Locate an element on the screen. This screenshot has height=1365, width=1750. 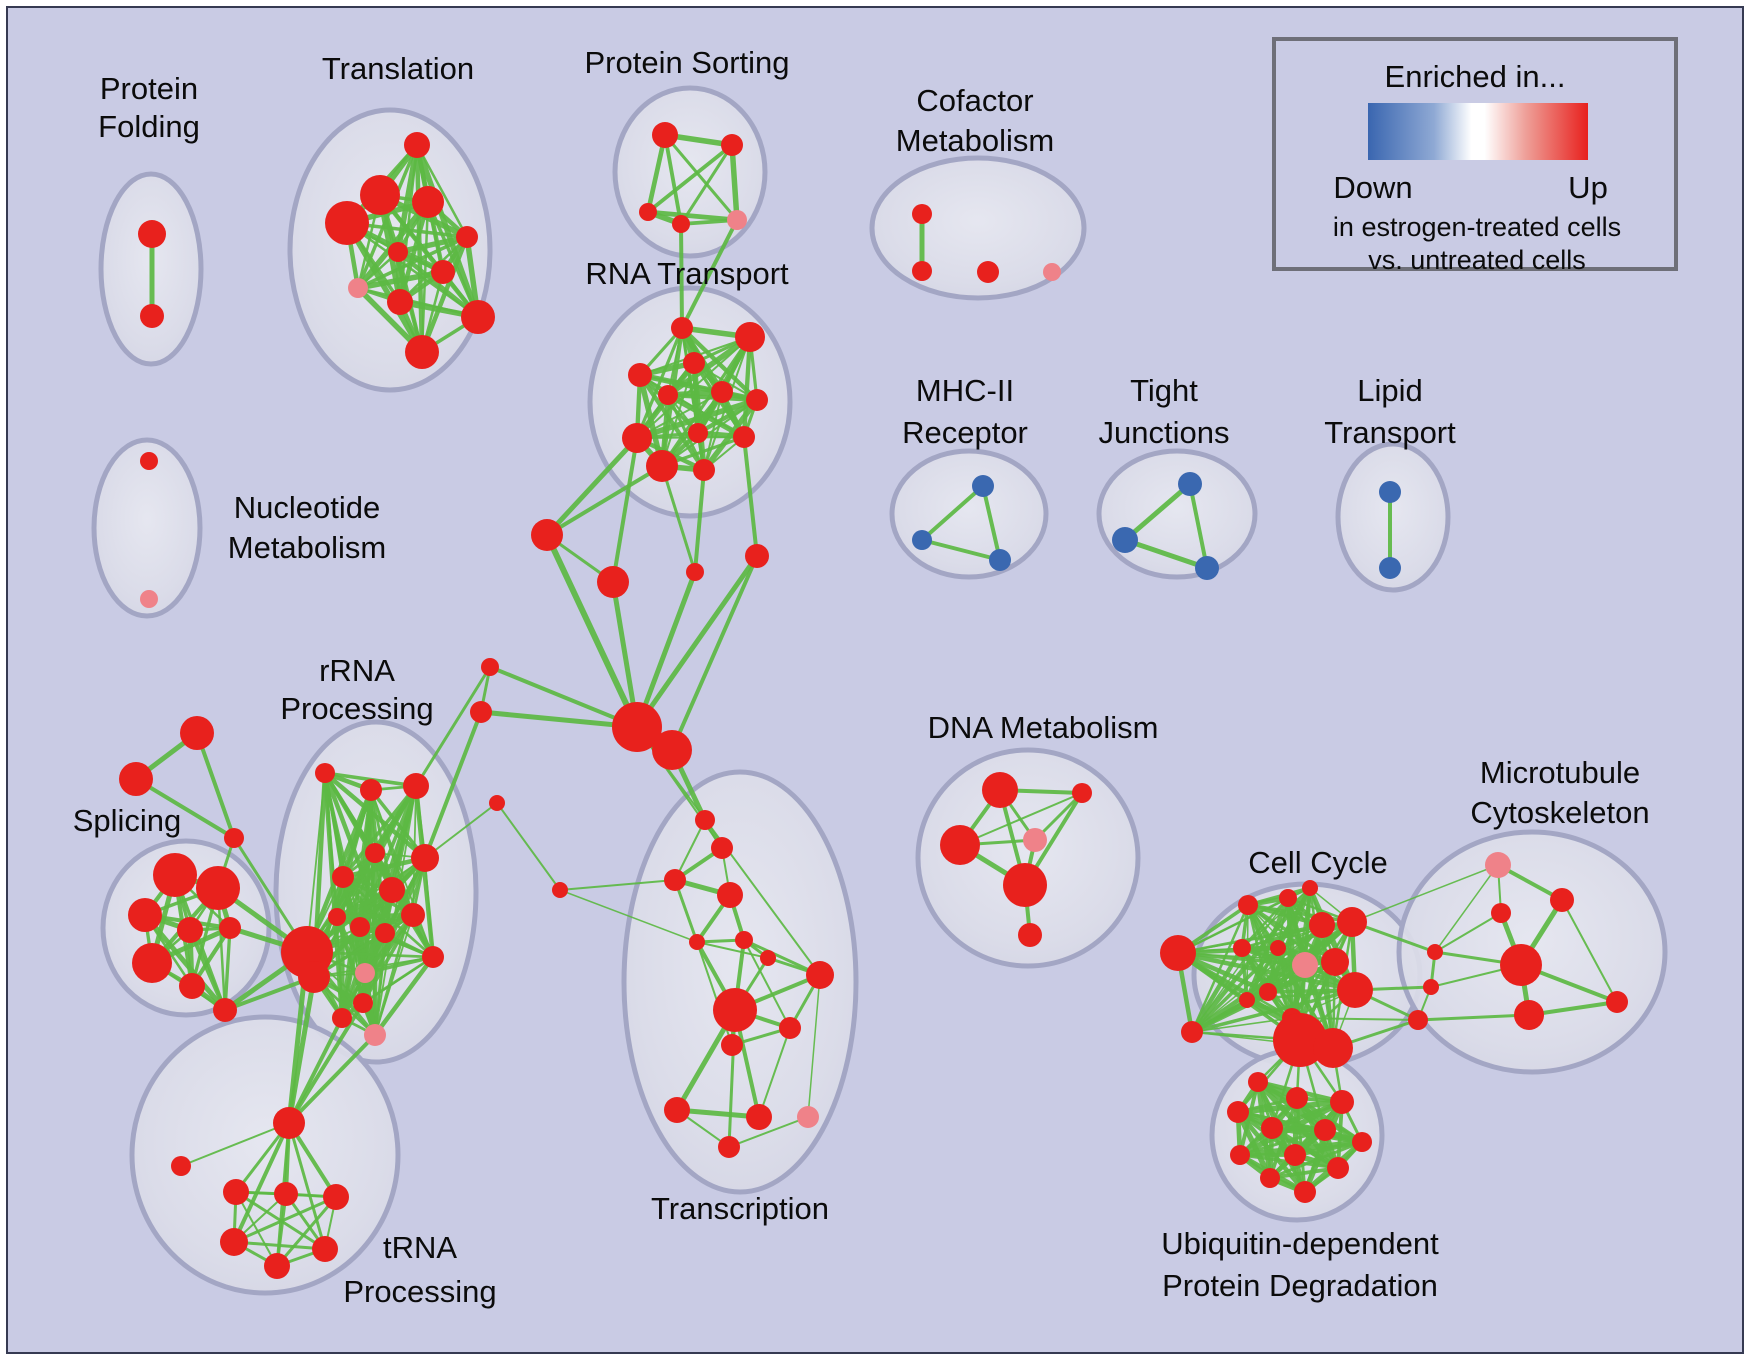
dna_metabolism-label: DNA Metabolism is located at coordinates (1043, 727).